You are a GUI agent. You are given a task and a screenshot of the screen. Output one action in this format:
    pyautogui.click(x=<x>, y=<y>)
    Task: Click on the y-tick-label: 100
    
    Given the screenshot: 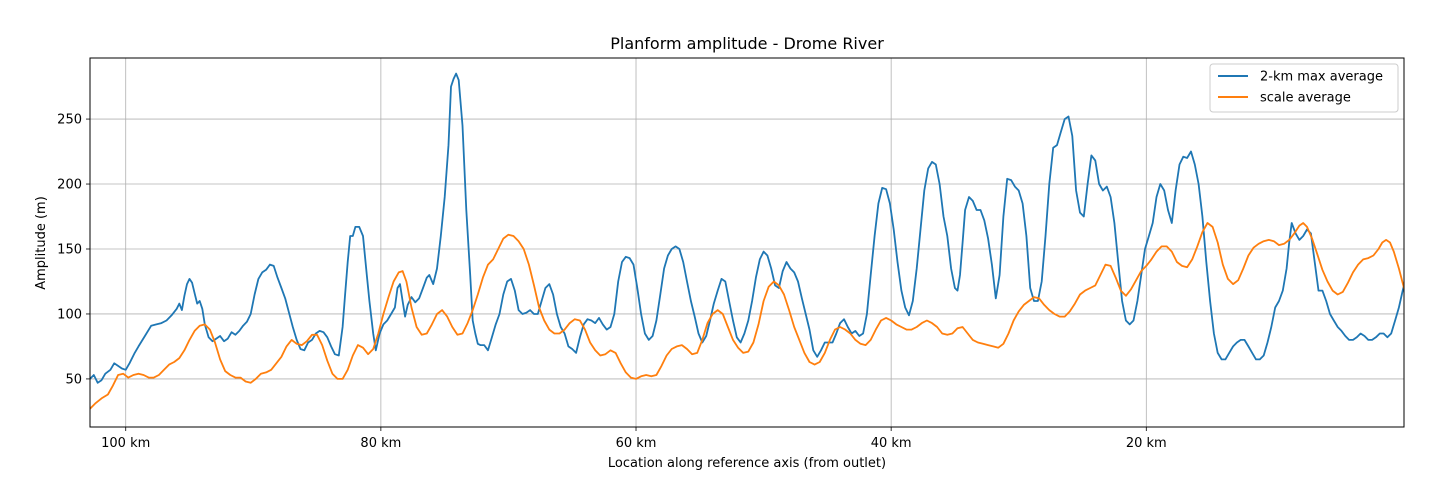 What is the action you would take?
    pyautogui.click(x=69, y=314)
    